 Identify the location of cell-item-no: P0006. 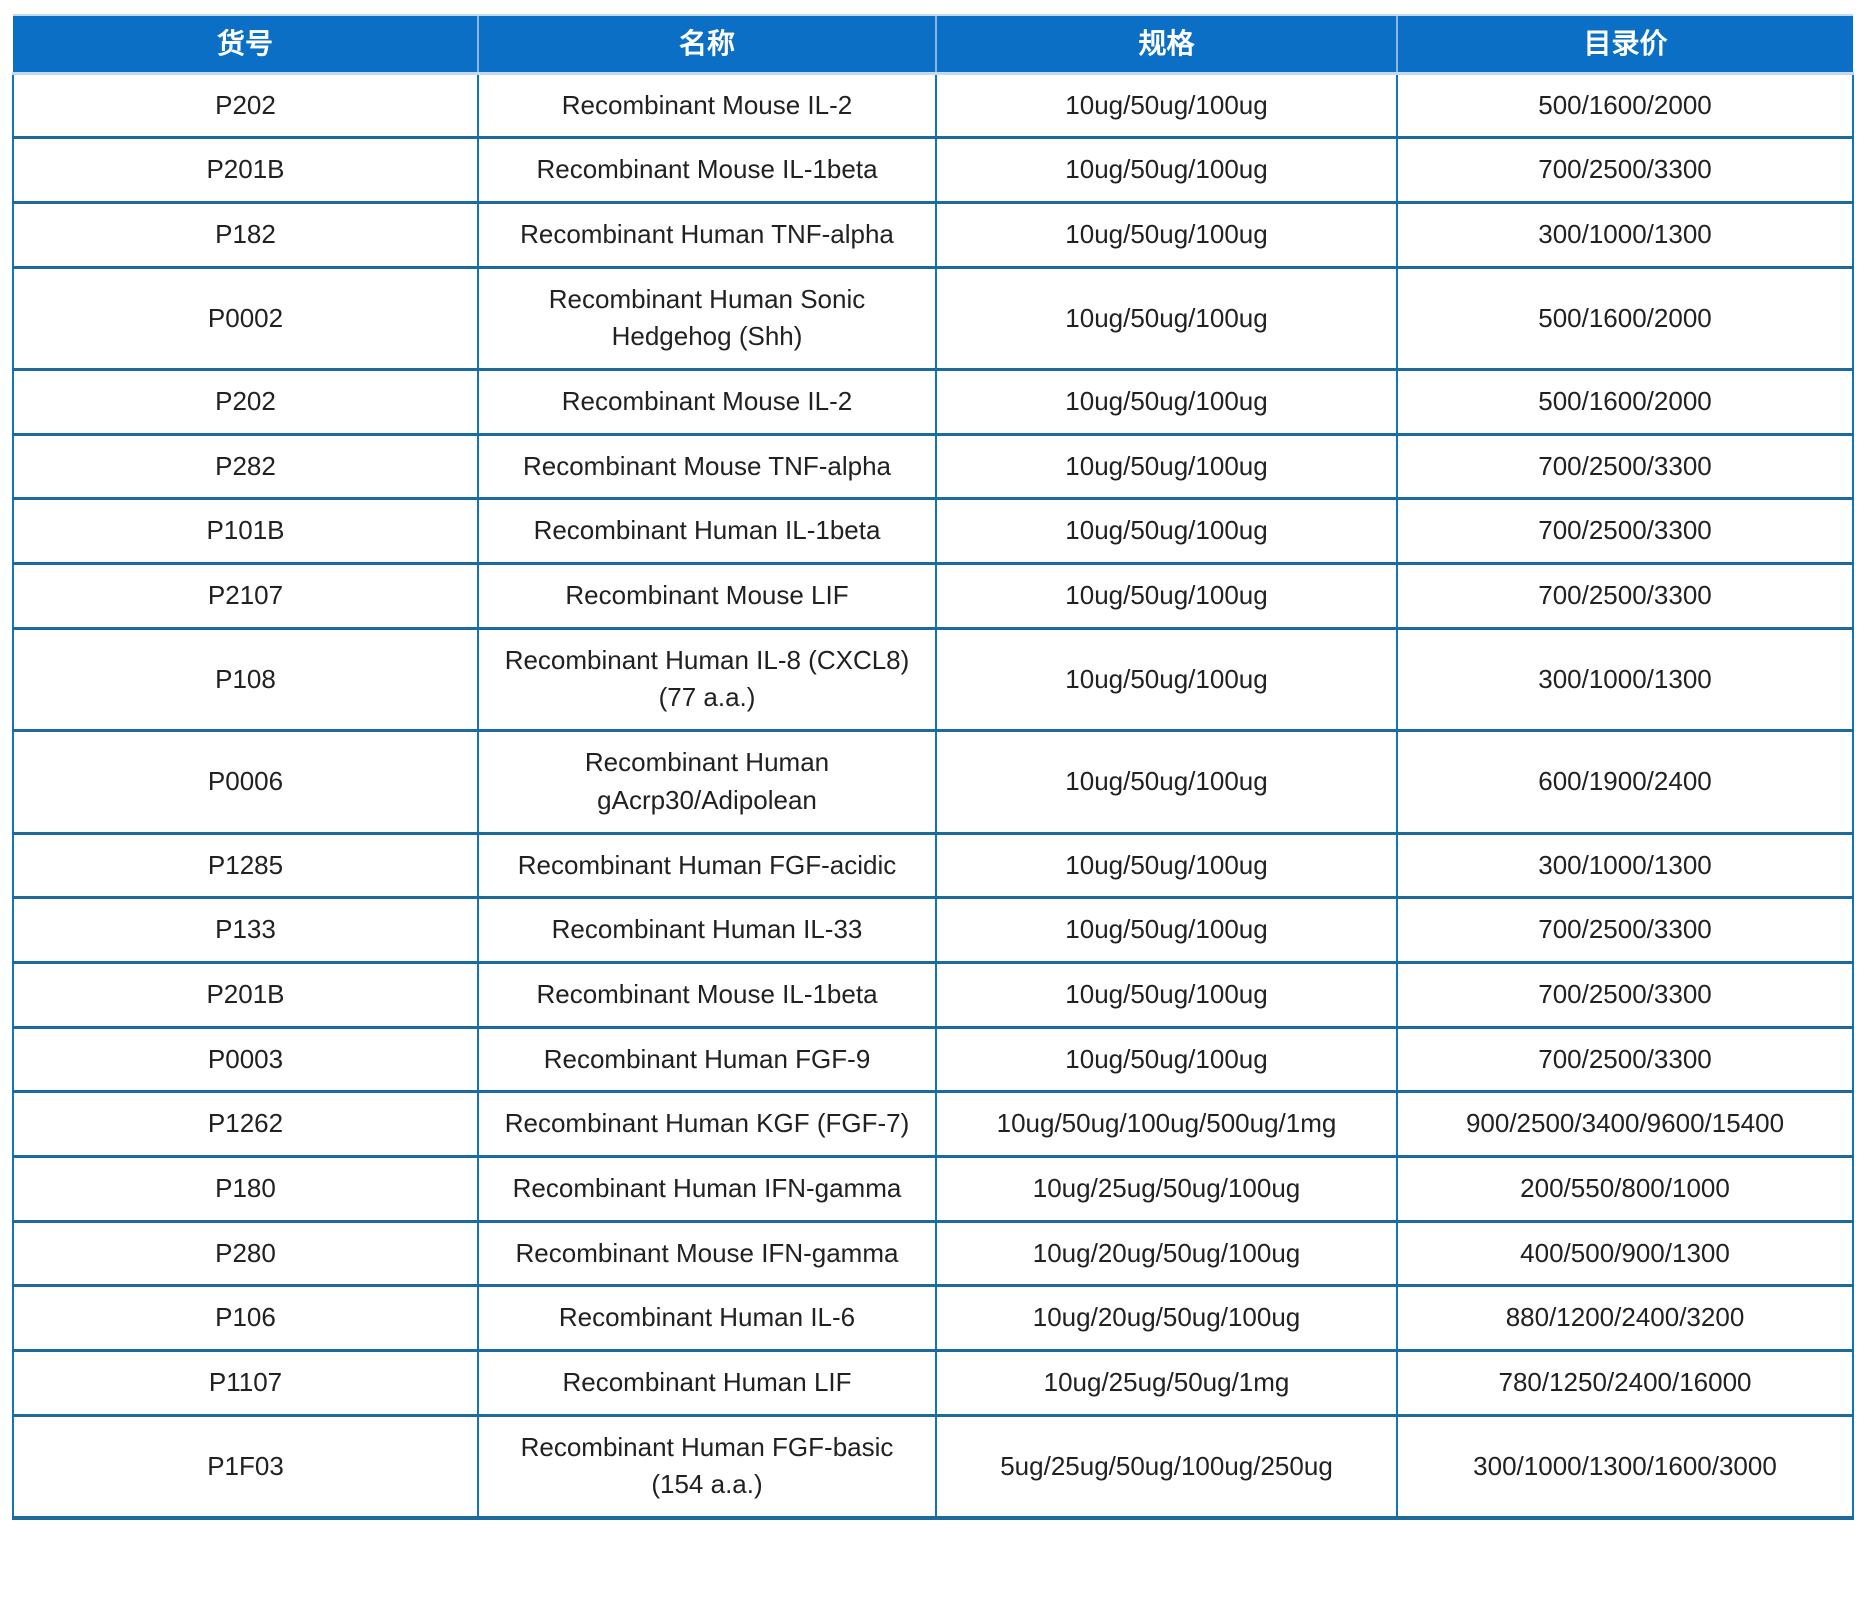
(245, 782).